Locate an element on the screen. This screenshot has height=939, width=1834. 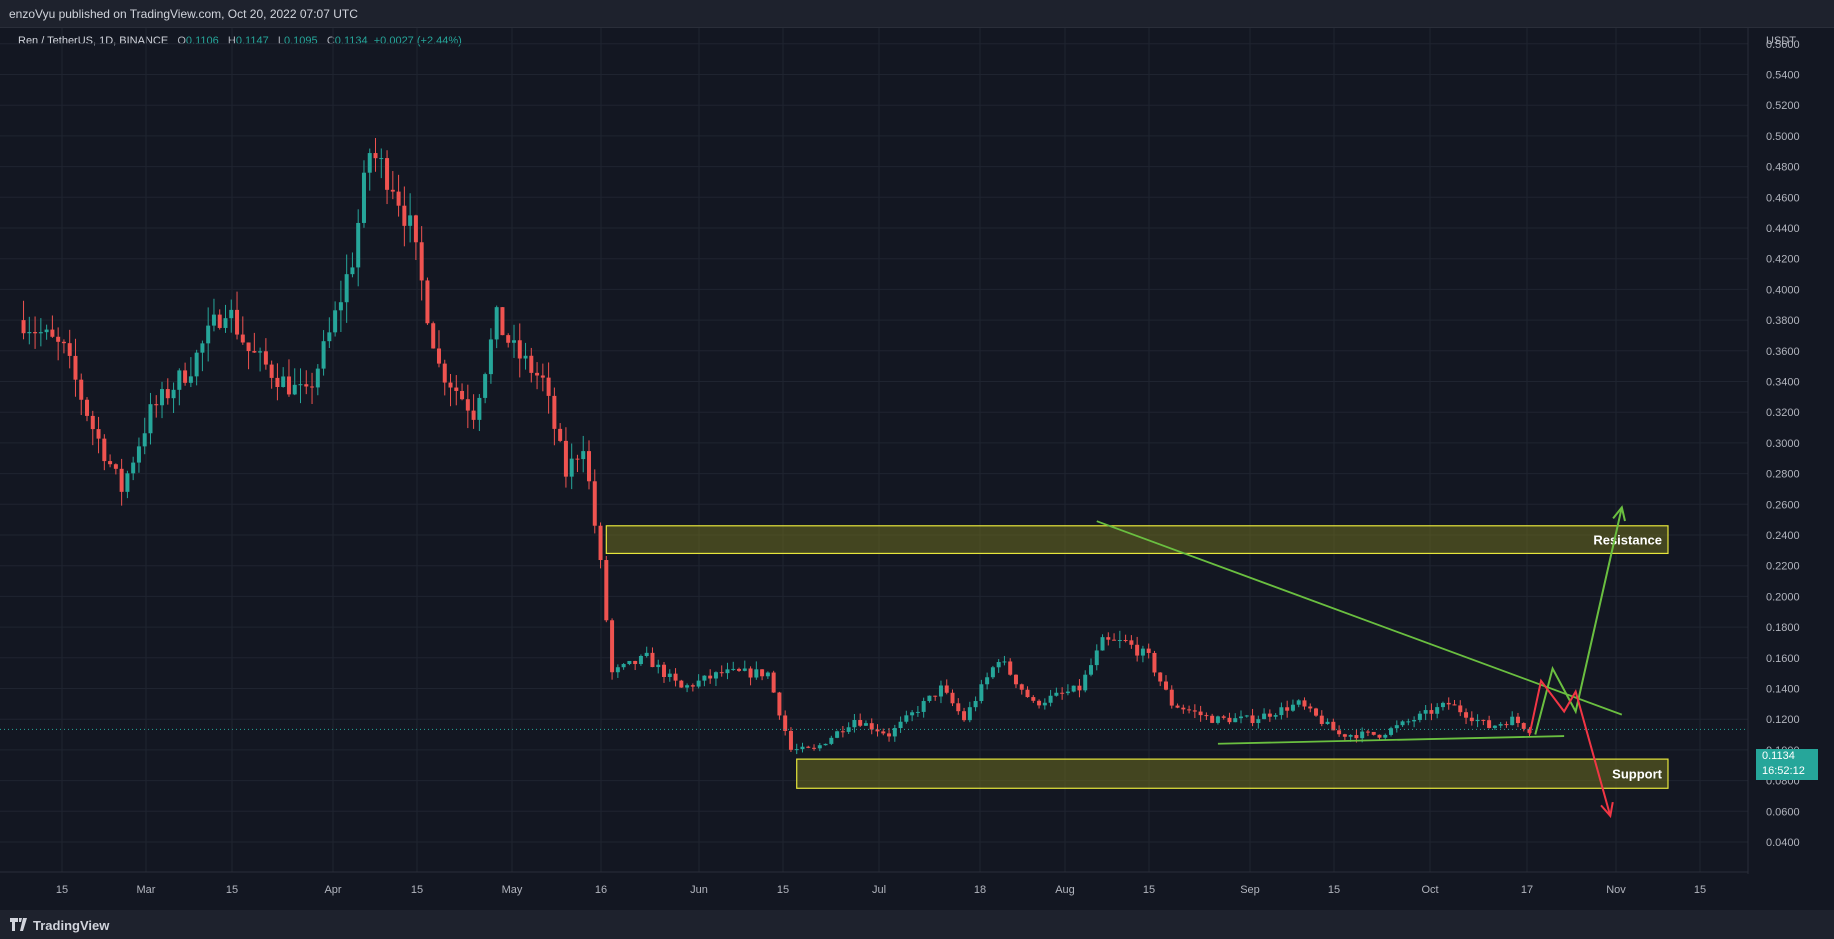
time-tick-label: Jul is located at coordinates (879, 890).